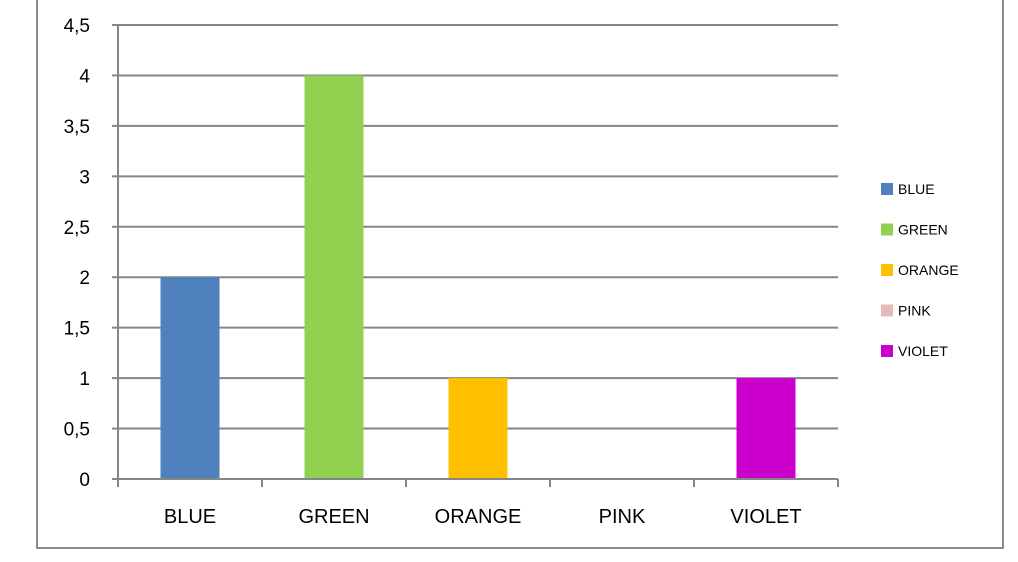 The height and width of the screenshot is (562, 1018). Describe the element at coordinates (190, 378) in the screenshot. I see `bar-blue` at that location.